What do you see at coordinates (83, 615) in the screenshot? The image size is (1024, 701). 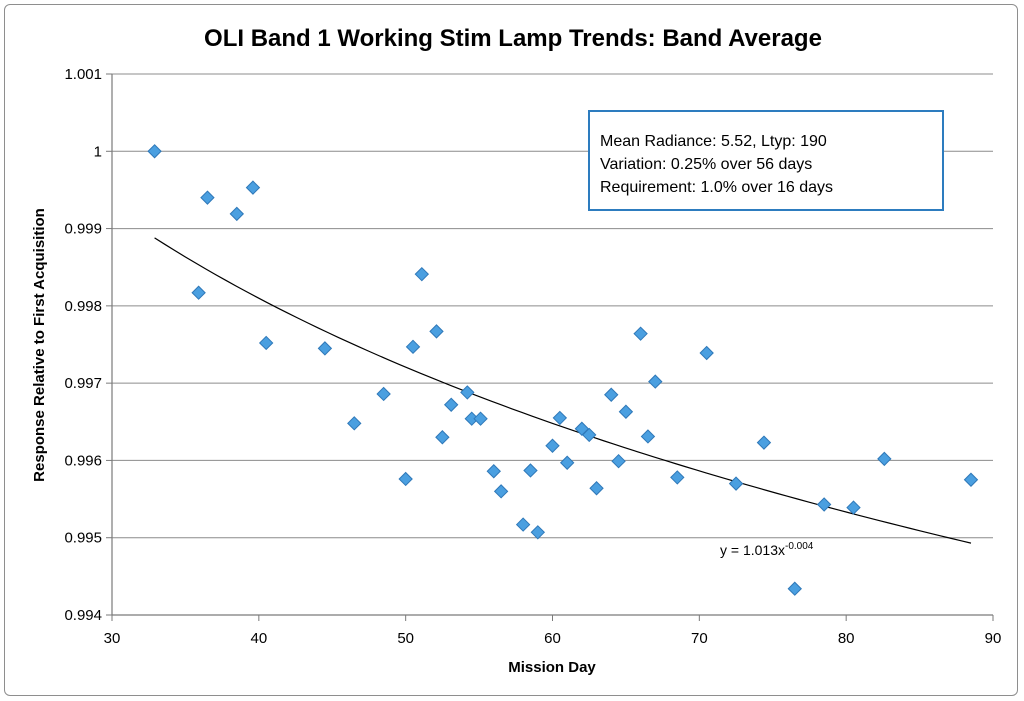 I see `y-tick-label: 0.994` at bounding box center [83, 615].